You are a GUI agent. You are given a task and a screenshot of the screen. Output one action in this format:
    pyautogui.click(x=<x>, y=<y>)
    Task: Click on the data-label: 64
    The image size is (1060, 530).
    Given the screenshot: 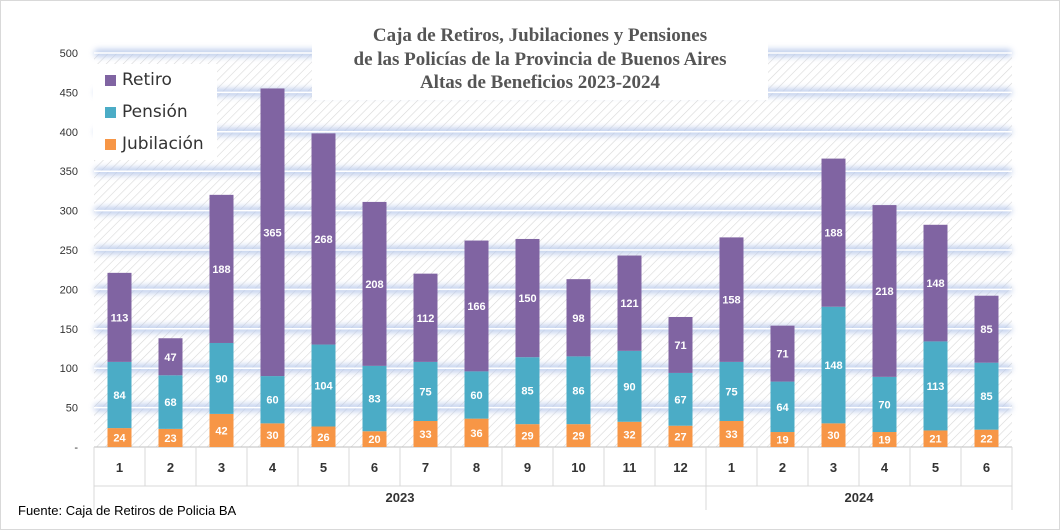 What is the action you would take?
    pyautogui.click(x=782, y=408)
    